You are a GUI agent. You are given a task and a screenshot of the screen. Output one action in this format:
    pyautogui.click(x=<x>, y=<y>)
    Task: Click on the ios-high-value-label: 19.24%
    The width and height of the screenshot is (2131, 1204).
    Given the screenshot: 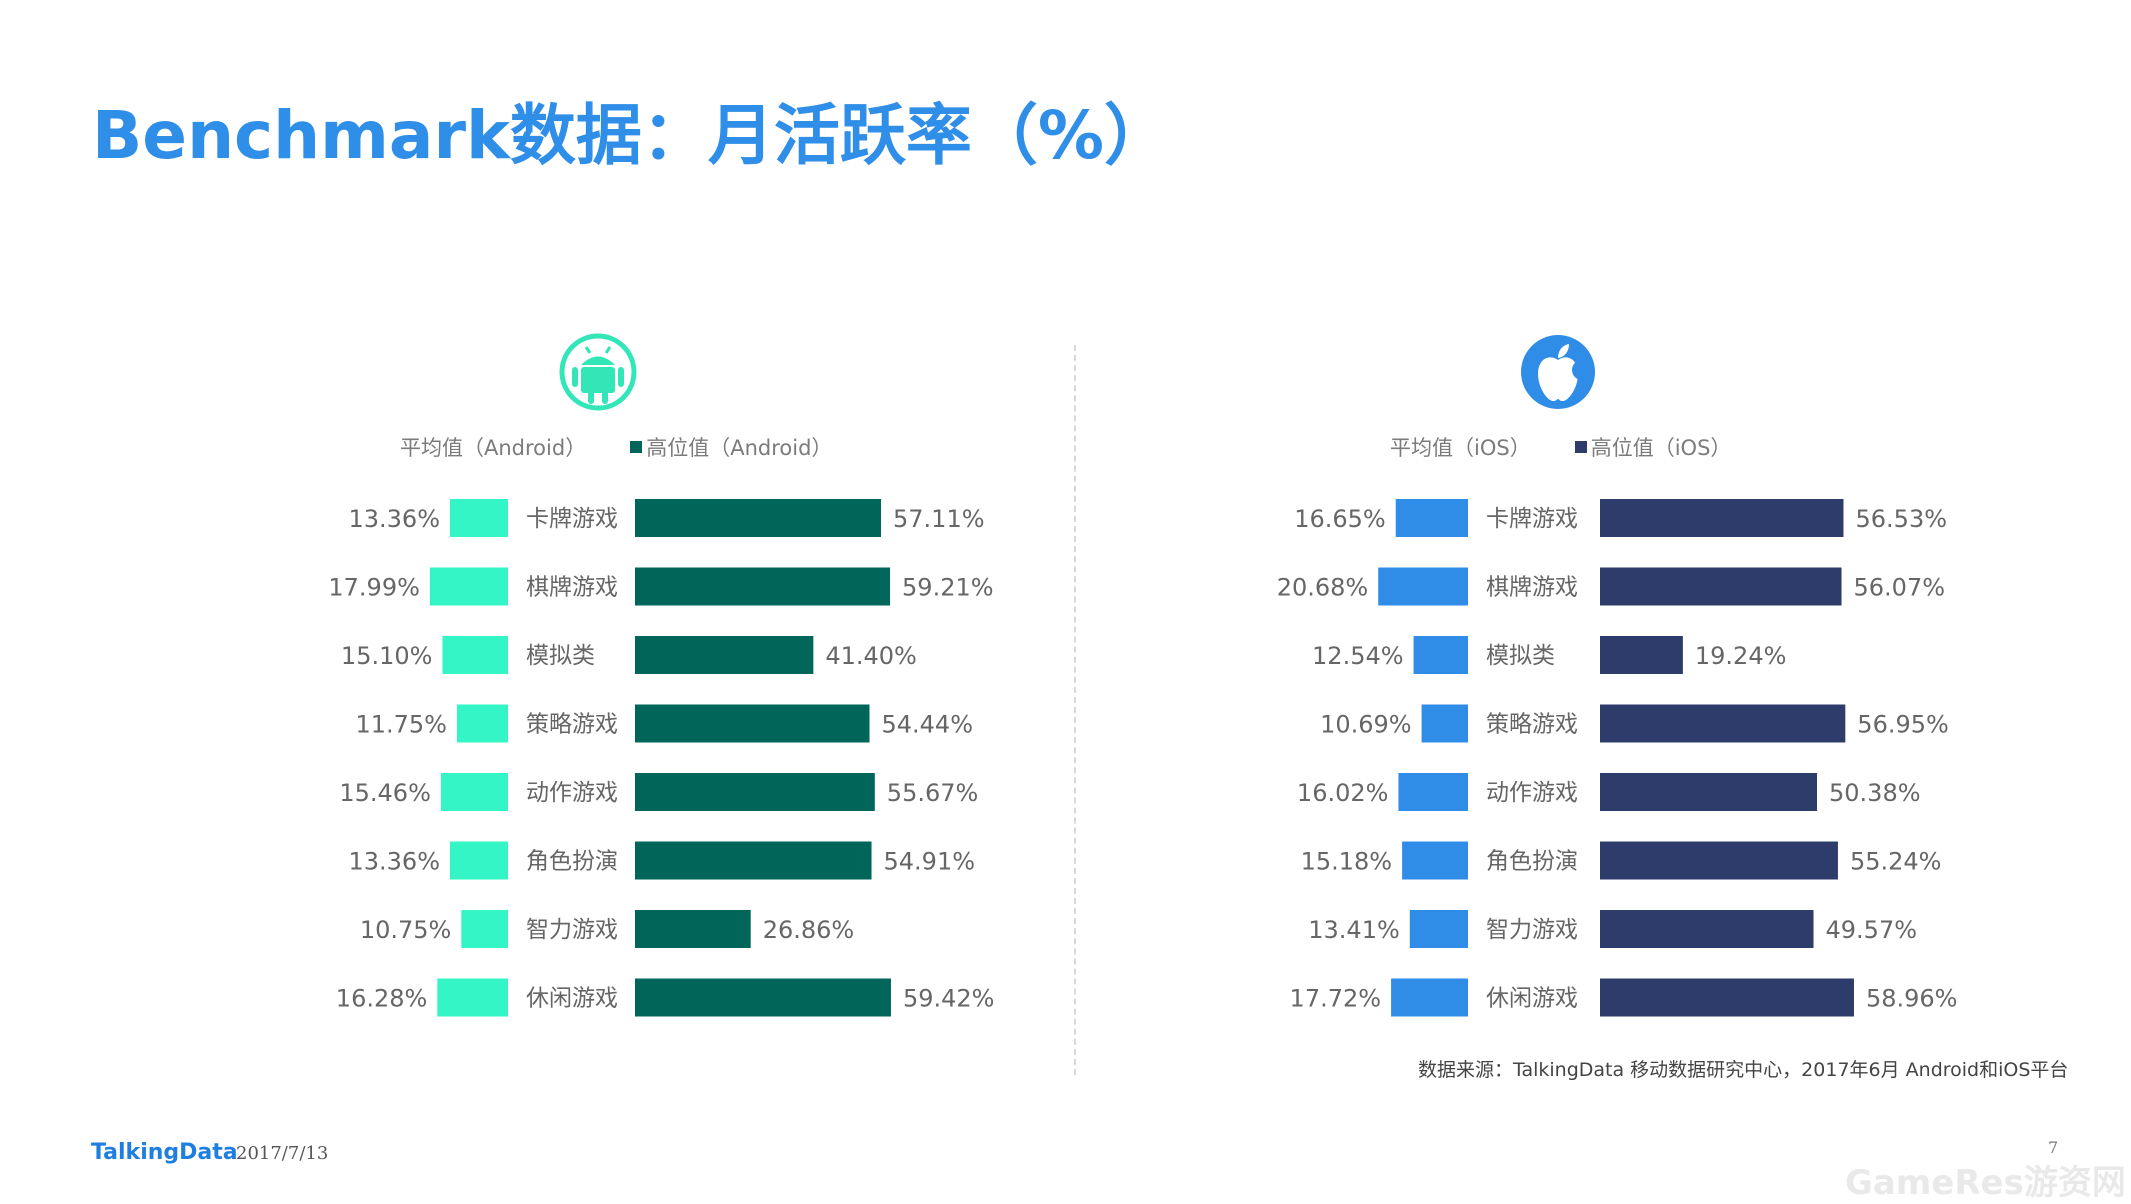 What is the action you would take?
    pyautogui.click(x=1741, y=656)
    